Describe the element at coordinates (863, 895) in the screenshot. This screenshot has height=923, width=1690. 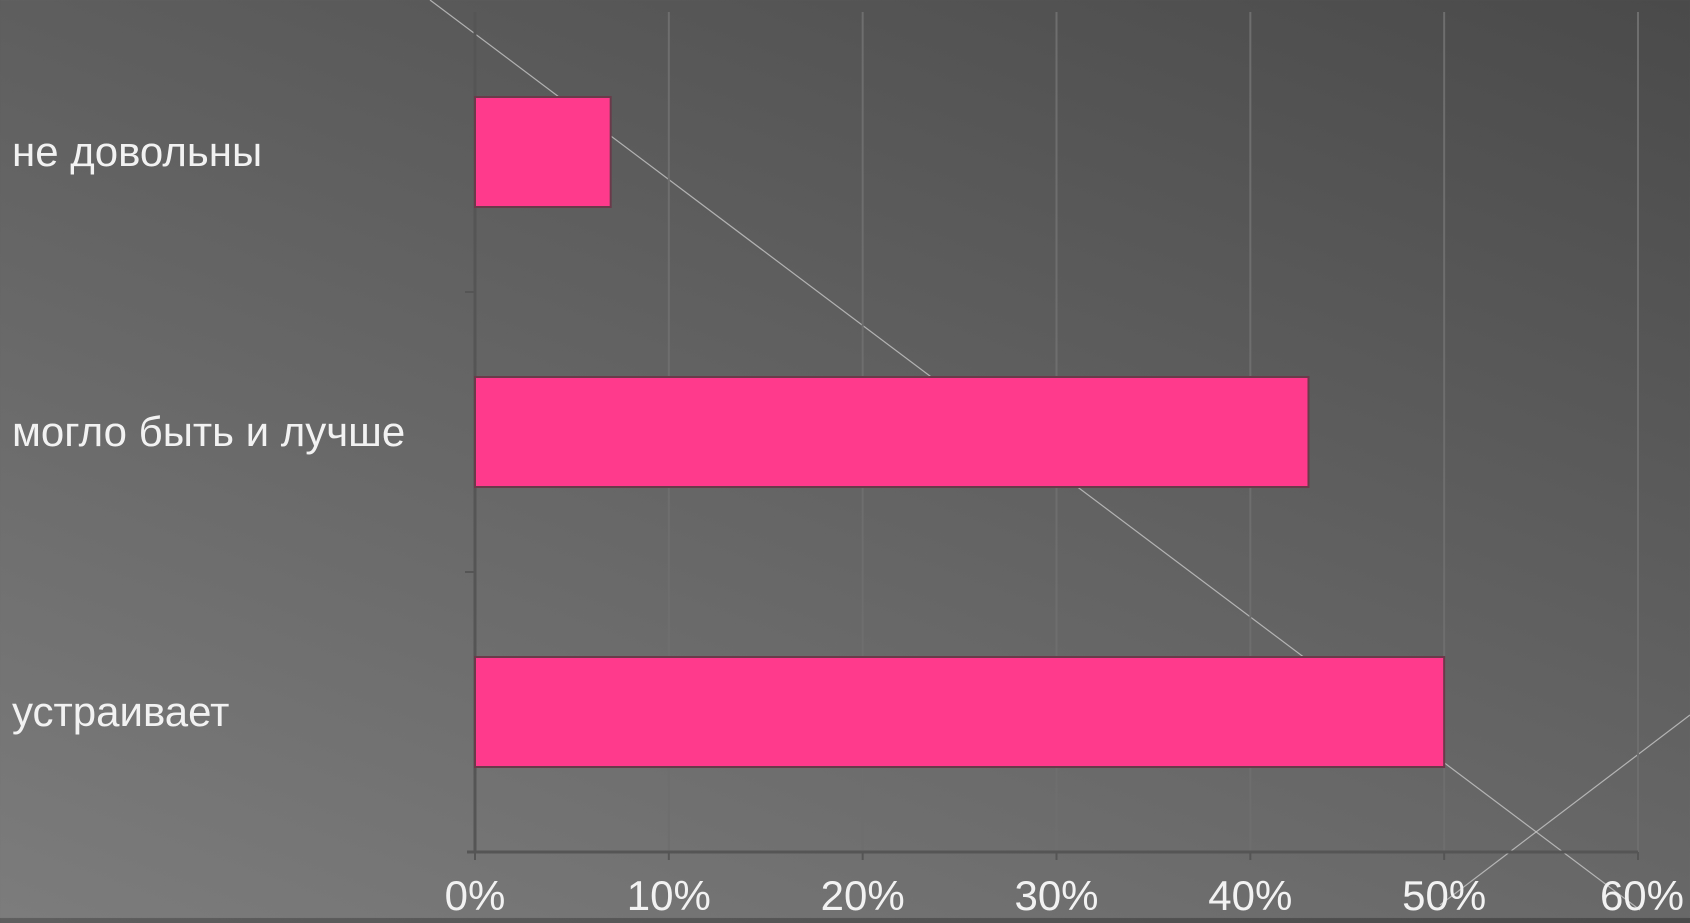
I see `x-tick-label: 20%` at that location.